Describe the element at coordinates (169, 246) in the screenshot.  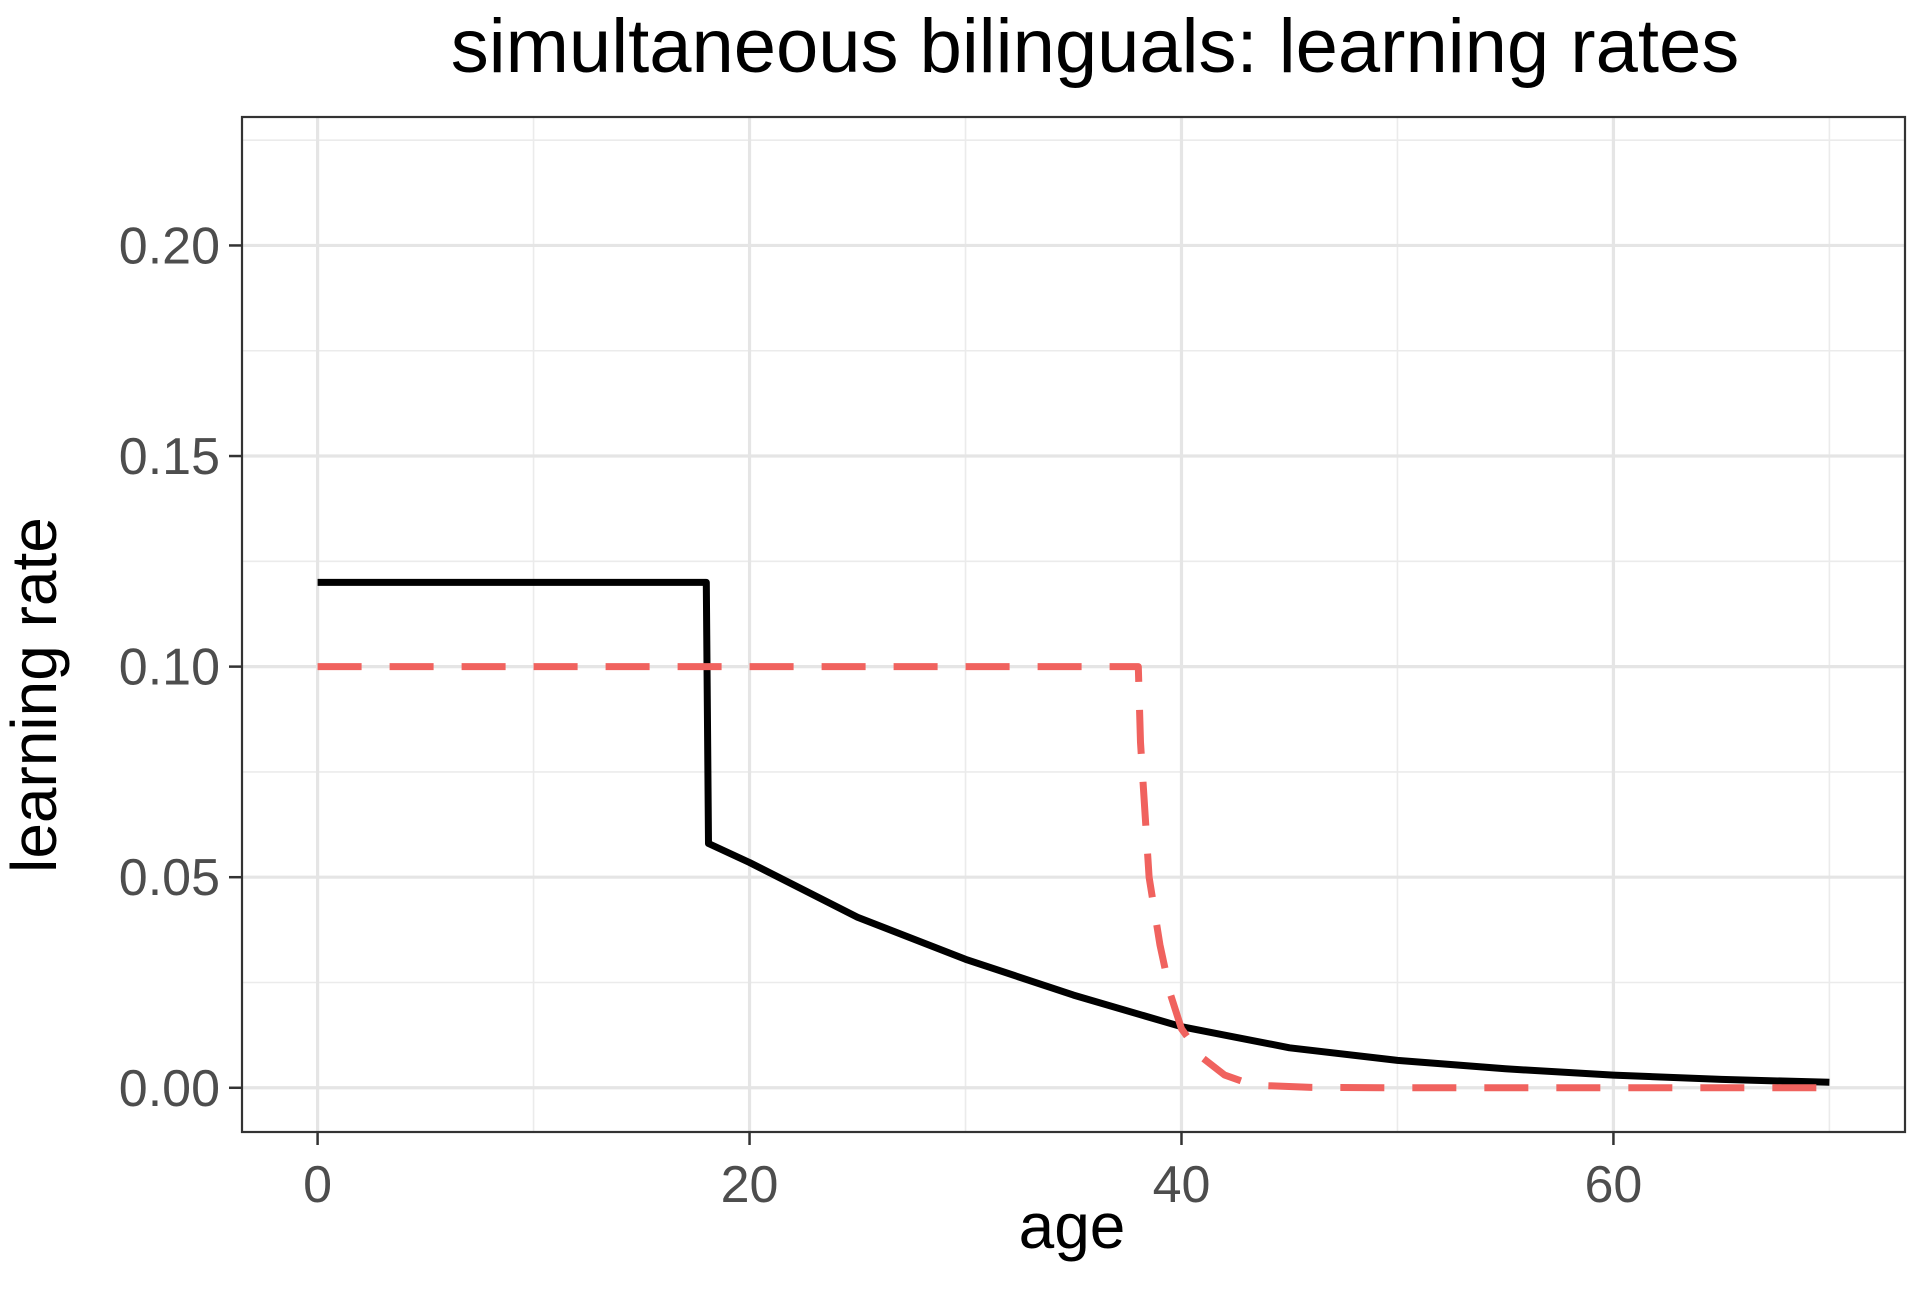
I see `y-tick-label: 0.20` at that location.